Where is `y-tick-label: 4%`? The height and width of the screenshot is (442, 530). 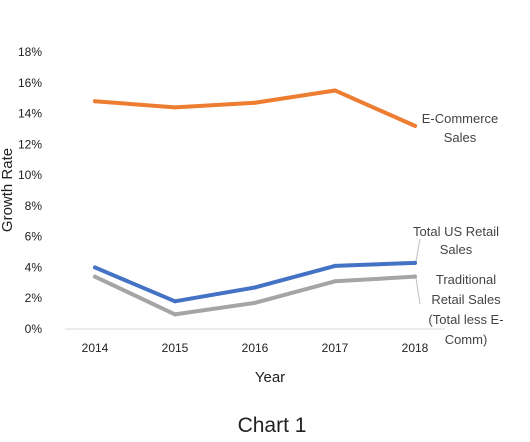 y-tick-label: 4% is located at coordinates (34, 267).